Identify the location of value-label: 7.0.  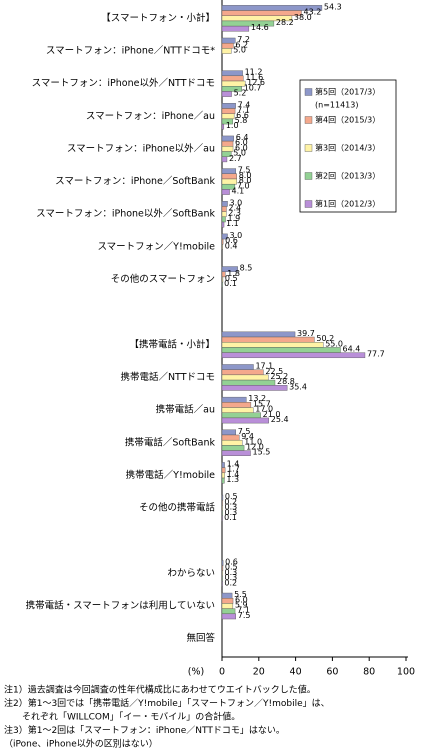
(243, 185).